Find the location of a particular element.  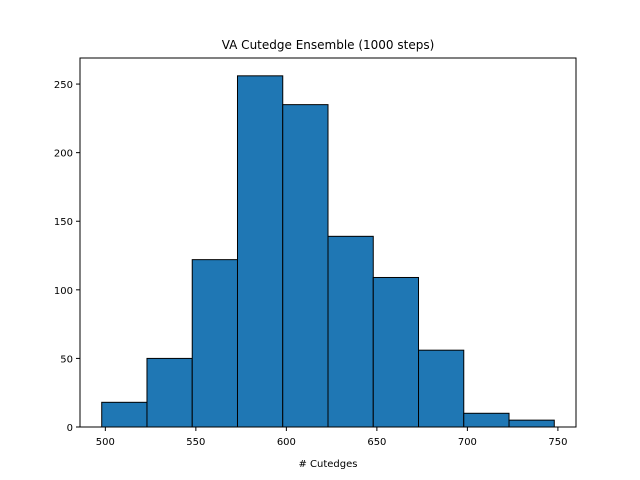

x-tick-label: 600 is located at coordinates (286, 442).